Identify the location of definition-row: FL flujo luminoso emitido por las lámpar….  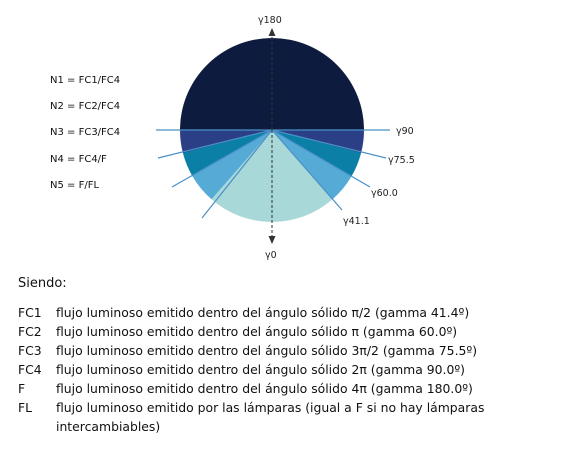
(288, 417).